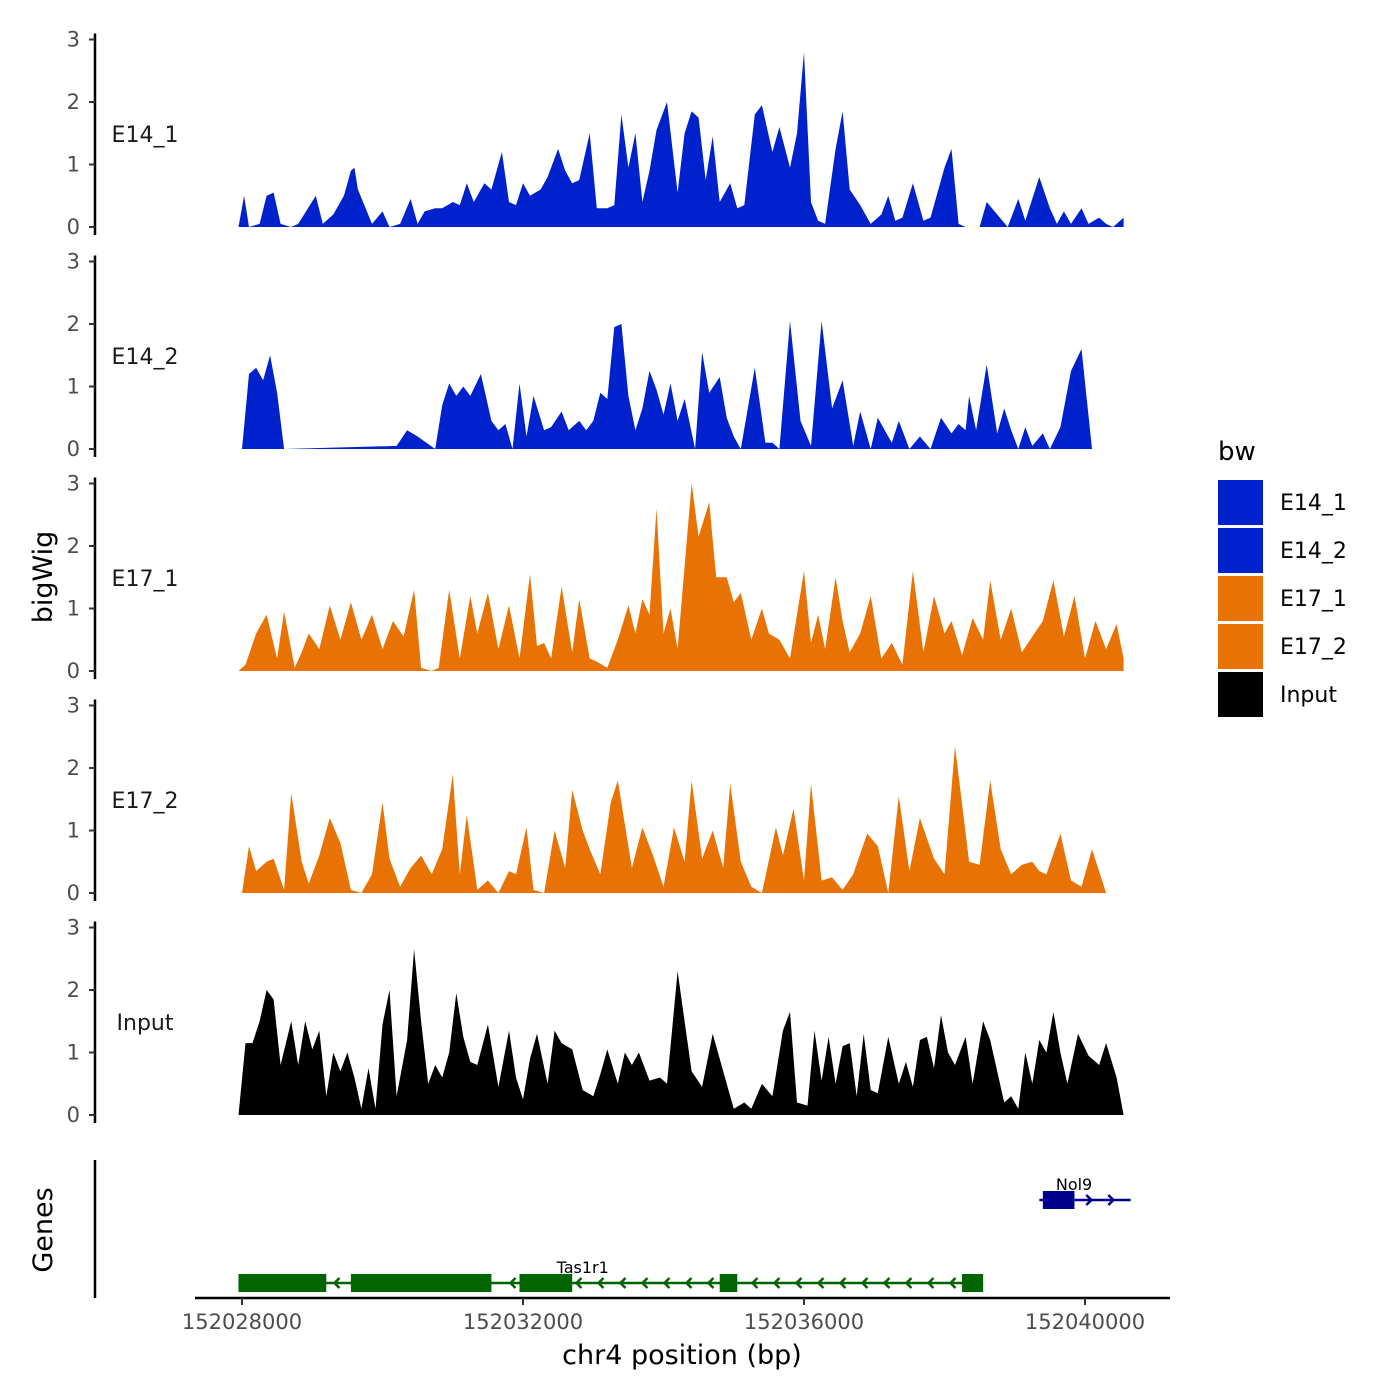 This screenshot has height=1400, width=1400. What do you see at coordinates (43, 577) in the screenshot?
I see `y-axis-title: bigWig` at bounding box center [43, 577].